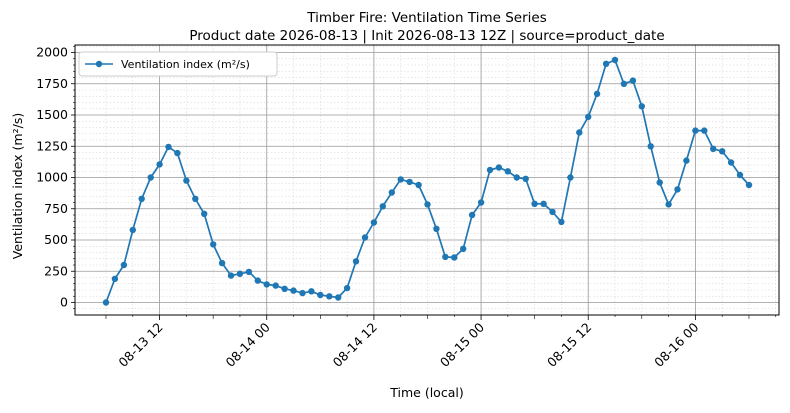 The image size is (790, 413). What do you see at coordinates (56, 270) in the screenshot?
I see `y-tick-label: 250` at bounding box center [56, 270].